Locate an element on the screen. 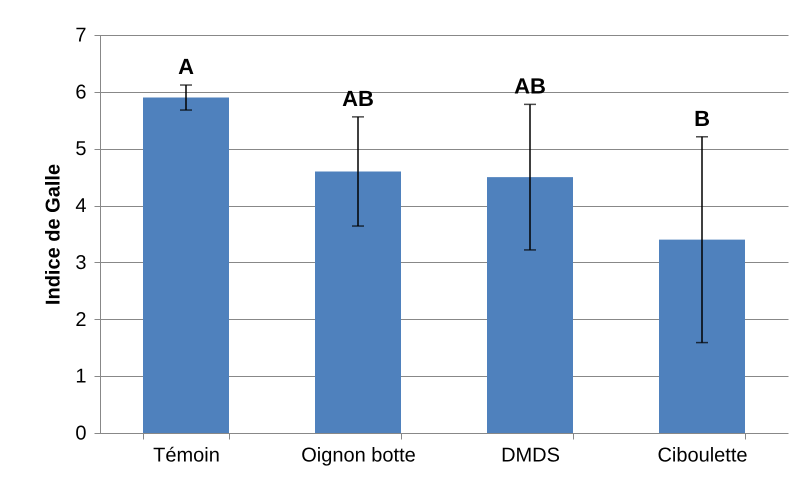 This screenshot has height=480, width=798. x-tick-label: DMDS is located at coordinates (530, 455).